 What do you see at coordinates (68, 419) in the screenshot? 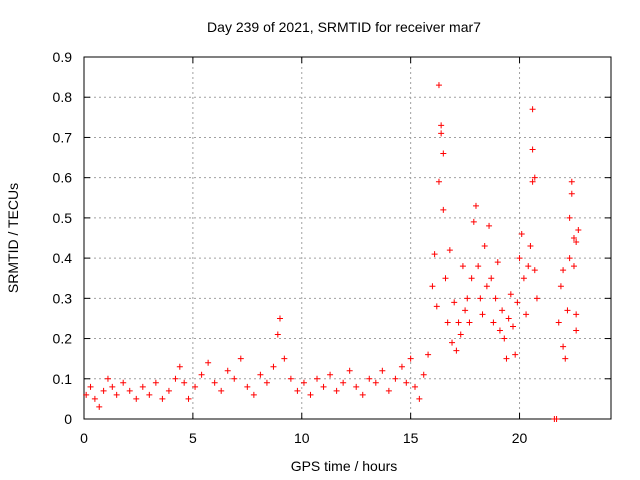
I see `y-tick-label: 0` at bounding box center [68, 419].